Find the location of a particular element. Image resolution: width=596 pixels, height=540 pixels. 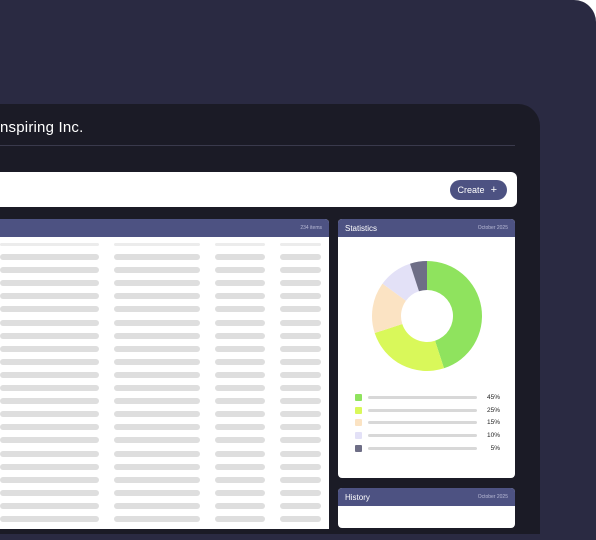

plus-icon: + is located at coordinates (493, 189).